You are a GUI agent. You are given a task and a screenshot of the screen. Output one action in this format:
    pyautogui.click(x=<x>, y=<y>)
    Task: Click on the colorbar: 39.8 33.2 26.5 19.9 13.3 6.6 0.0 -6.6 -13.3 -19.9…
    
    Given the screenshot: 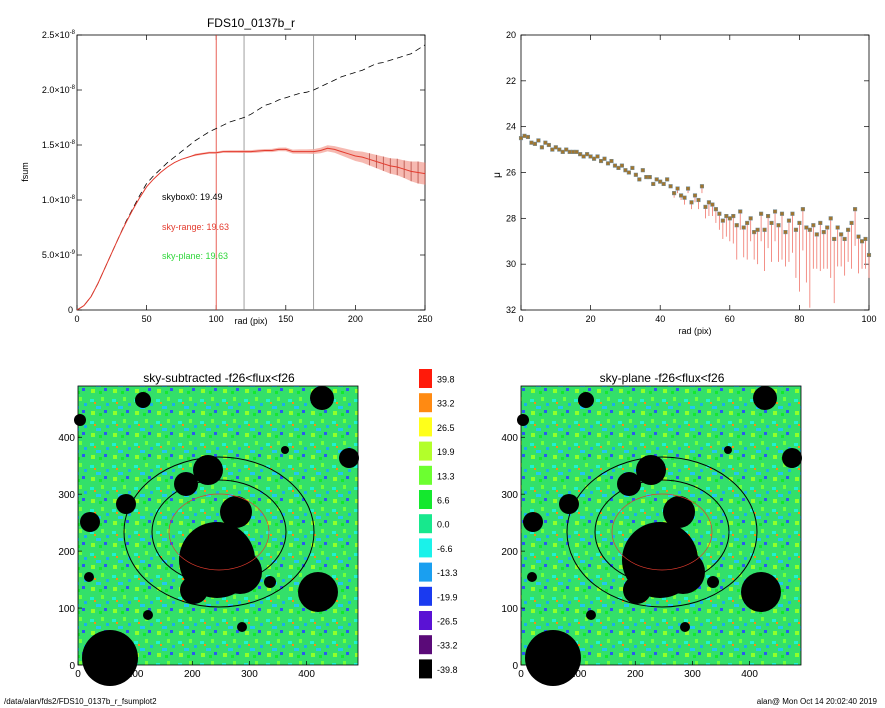 What is the action you would take?
    pyautogui.click(x=438, y=524)
    